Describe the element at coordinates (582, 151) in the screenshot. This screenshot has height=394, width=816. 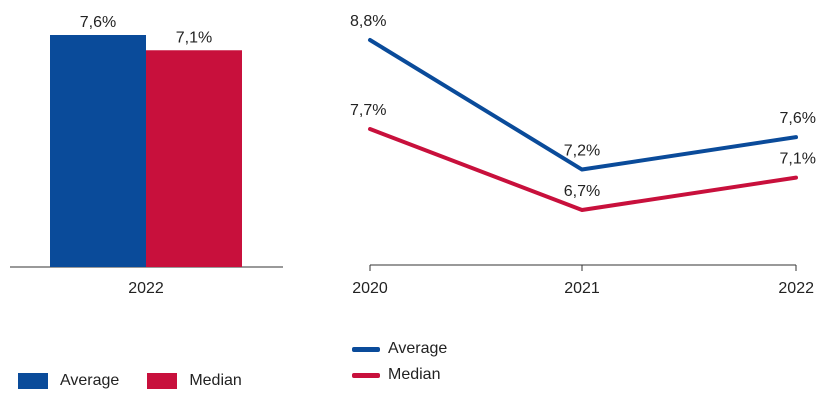
I see `line-data-label-average-2021: 7,2%` at that location.